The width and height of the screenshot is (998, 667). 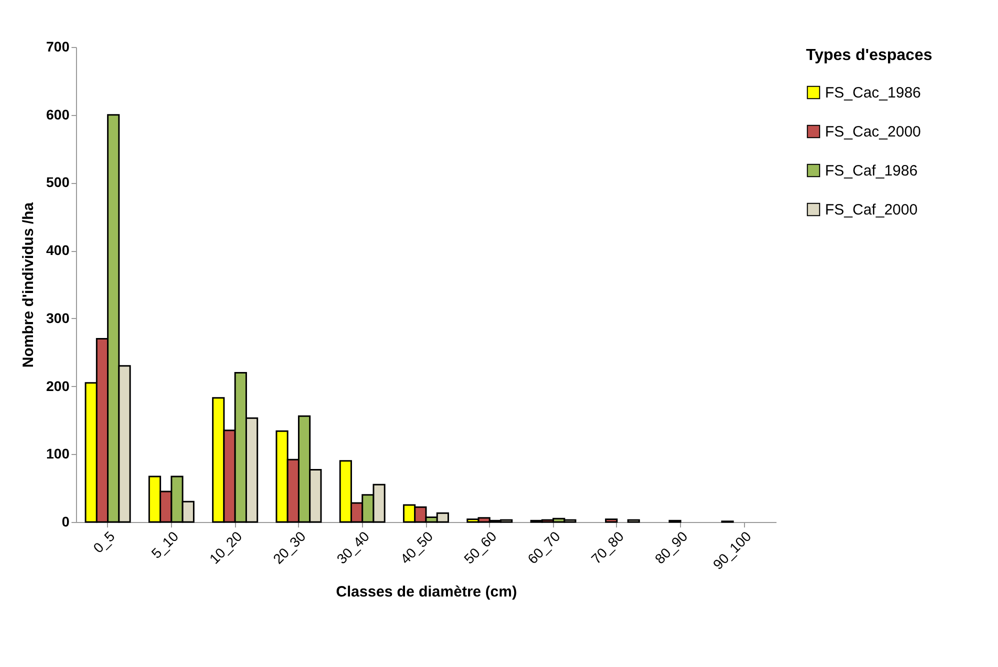 I want to click on y-tick-label: 100, so click(x=58, y=454).